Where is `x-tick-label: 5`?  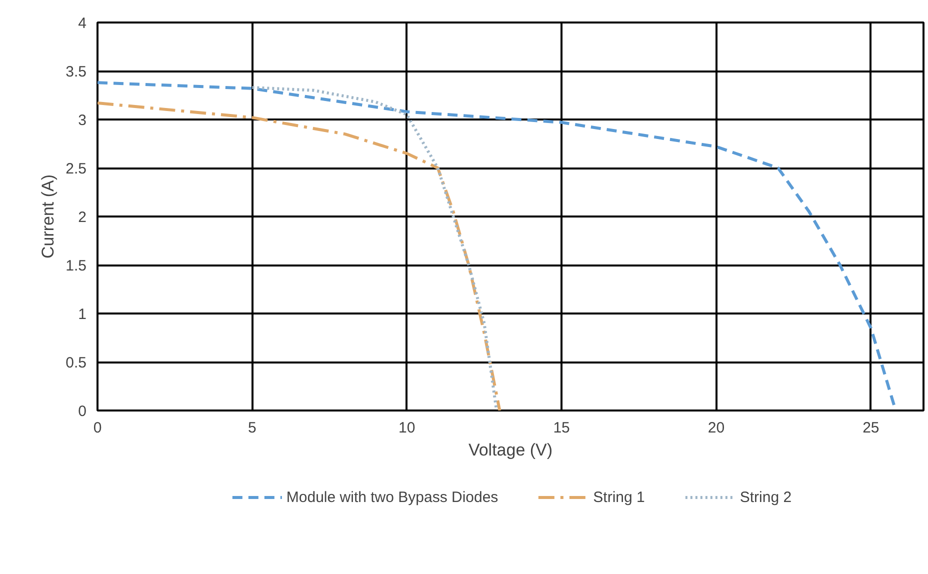 x-tick-label: 5 is located at coordinates (252, 428).